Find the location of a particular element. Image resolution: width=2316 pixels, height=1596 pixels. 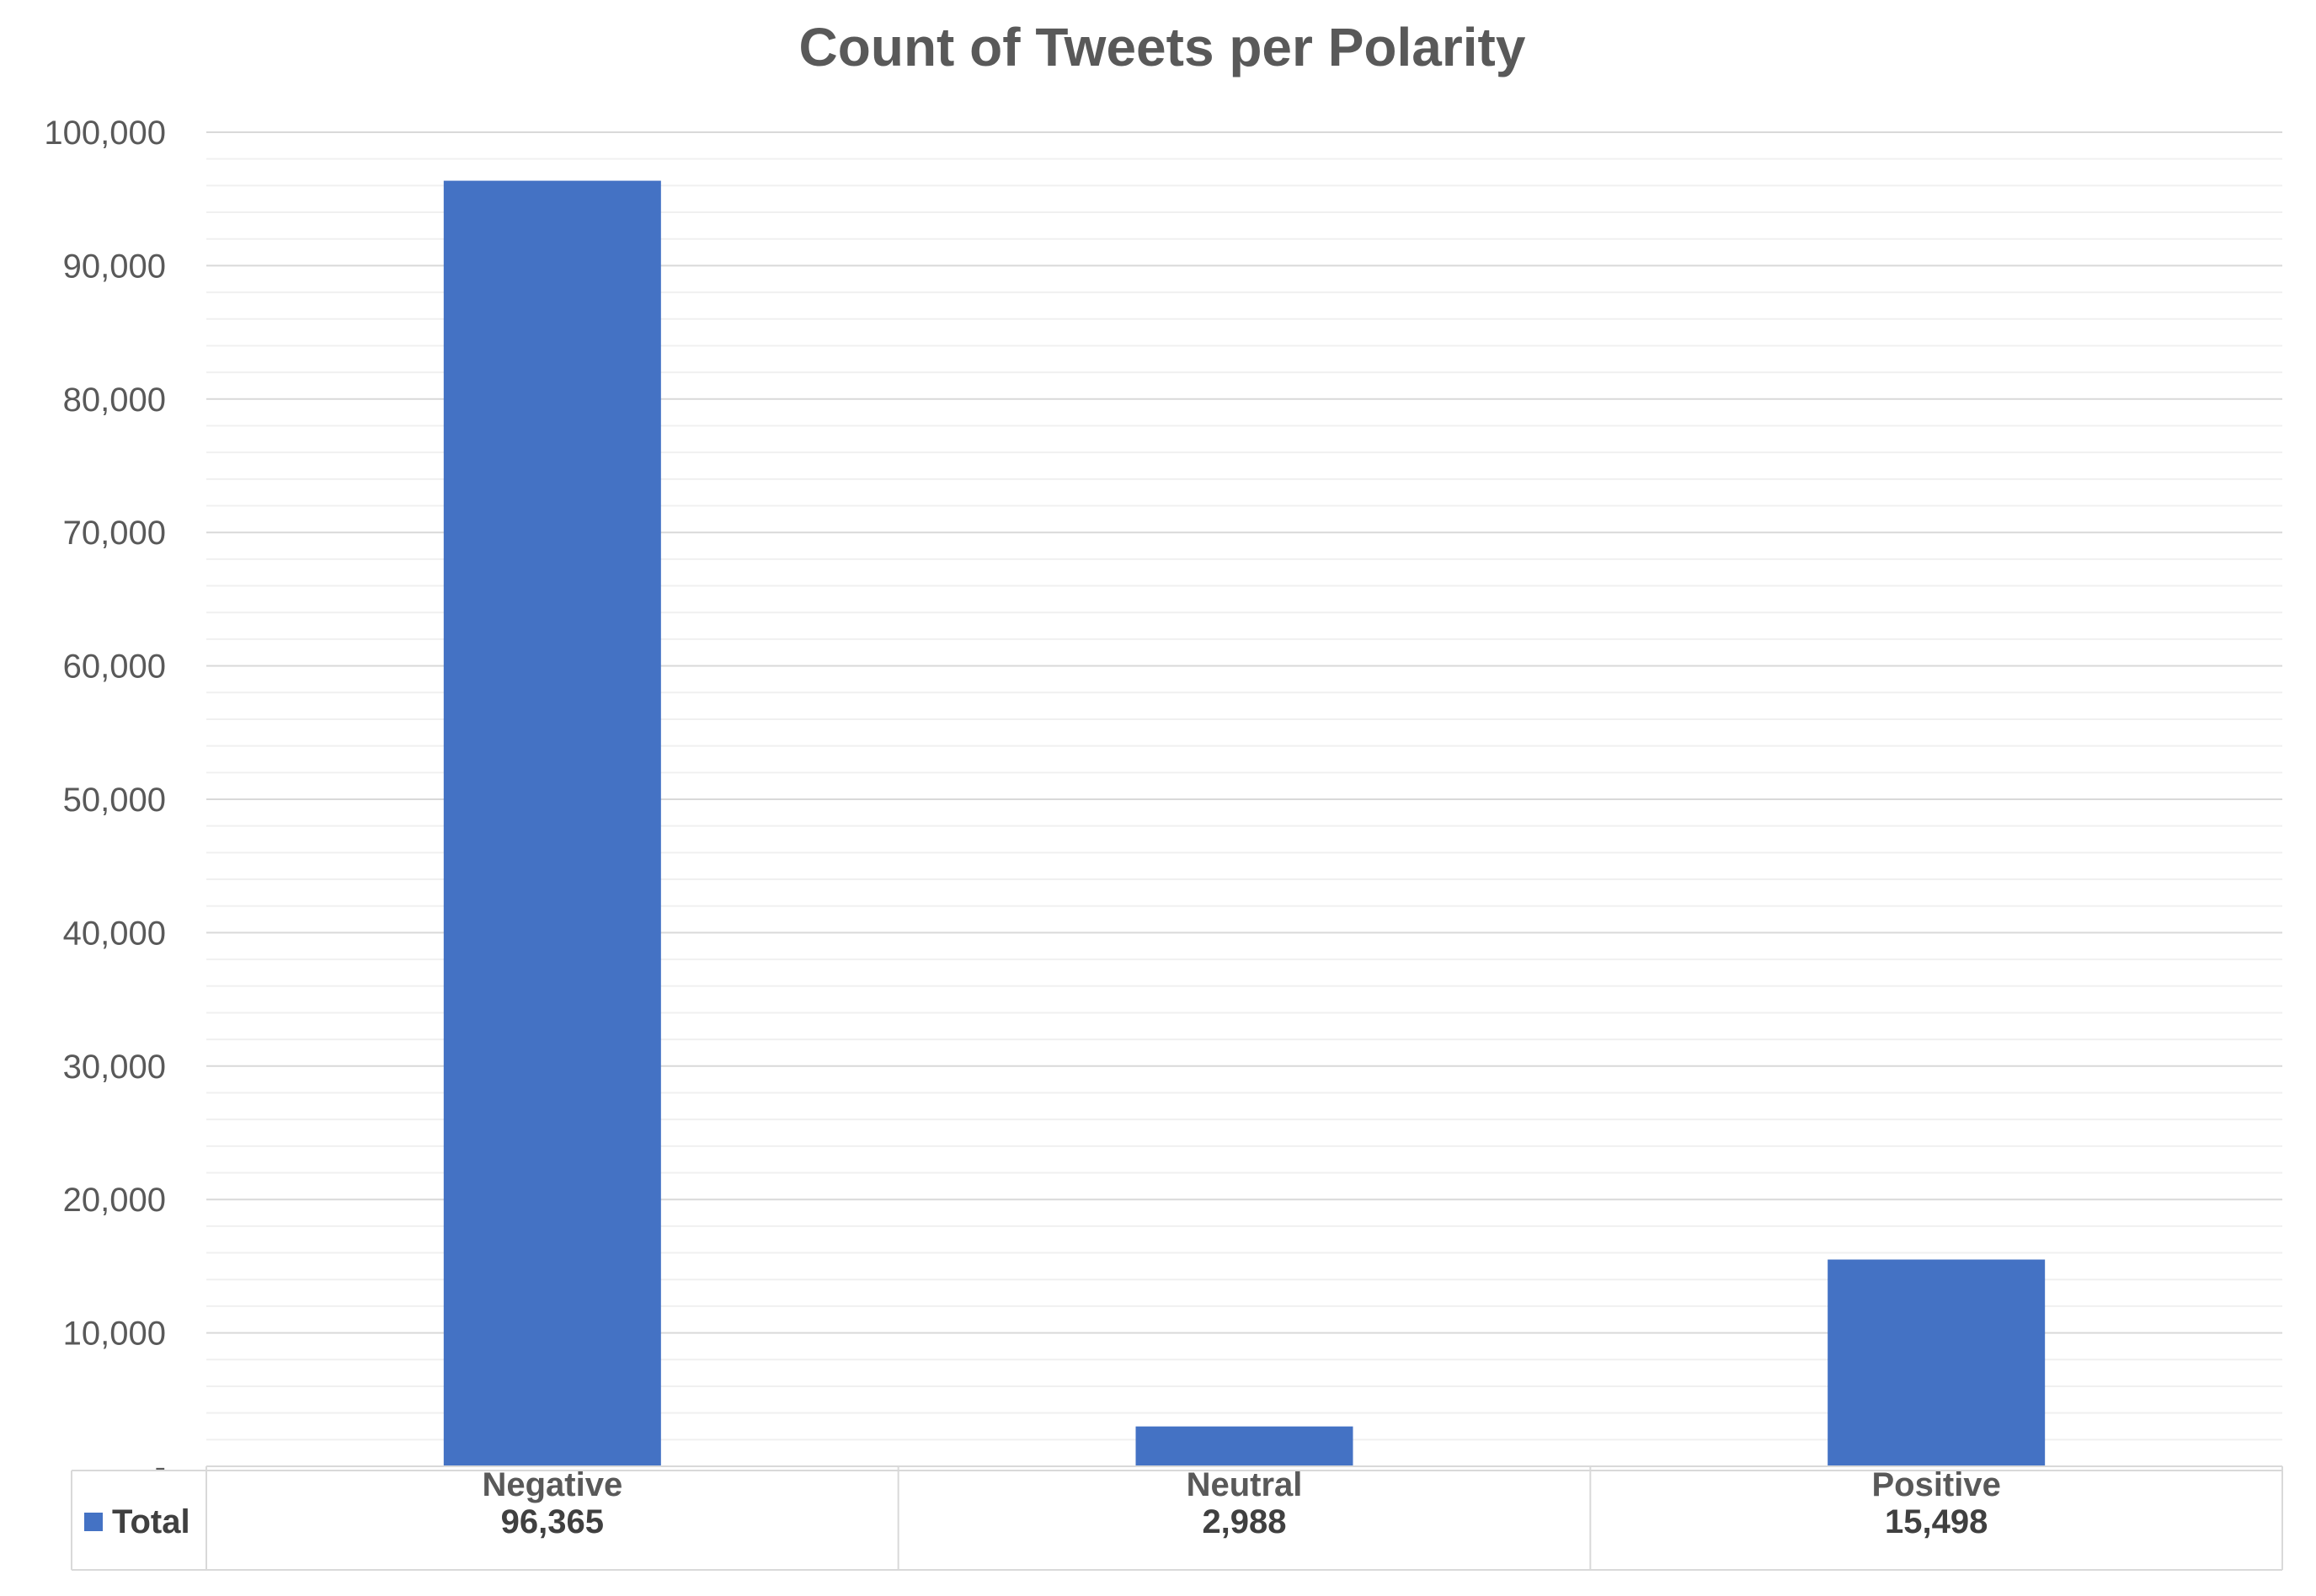

y-tick-label: 90,000 is located at coordinates (114, 266).